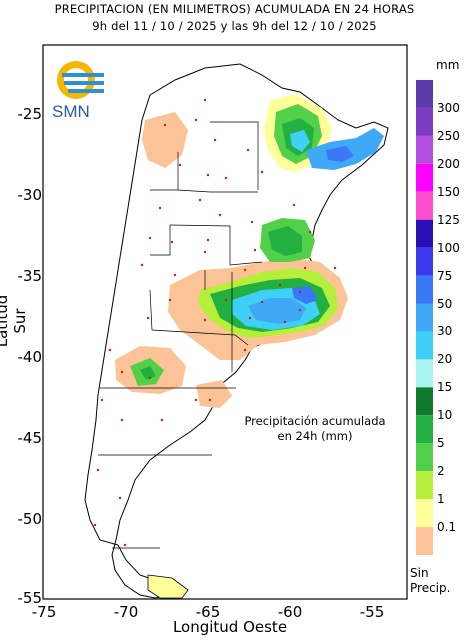 This screenshot has height=640, width=469. Describe the element at coordinates (445, 359) in the screenshot. I see `legend-label: 20` at that location.